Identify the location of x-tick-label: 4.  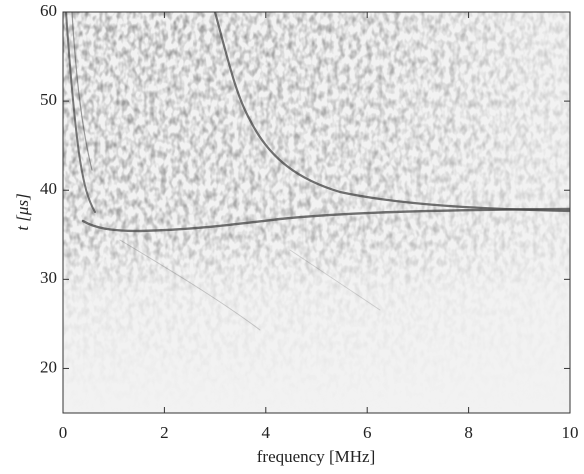
(266, 432).